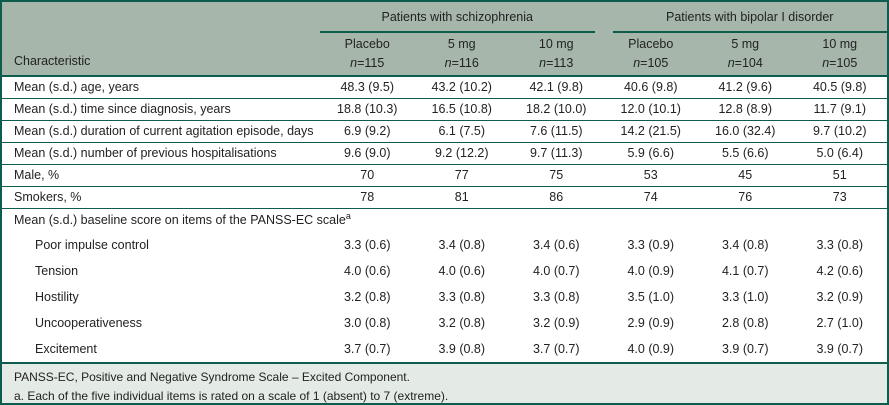  What do you see at coordinates (651, 349) in the screenshot?
I see `cell-value: 4.0 (0.9)` at bounding box center [651, 349].